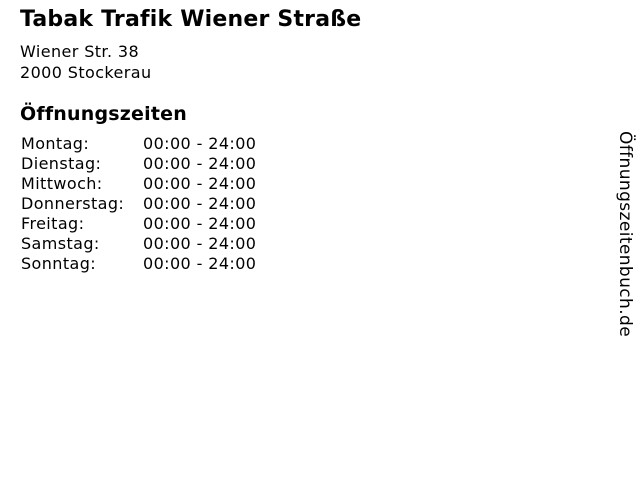 This screenshot has height=480, width=640. Describe the element at coordinates (53, 223) in the screenshot. I see `day-label: Freitag:` at that location.